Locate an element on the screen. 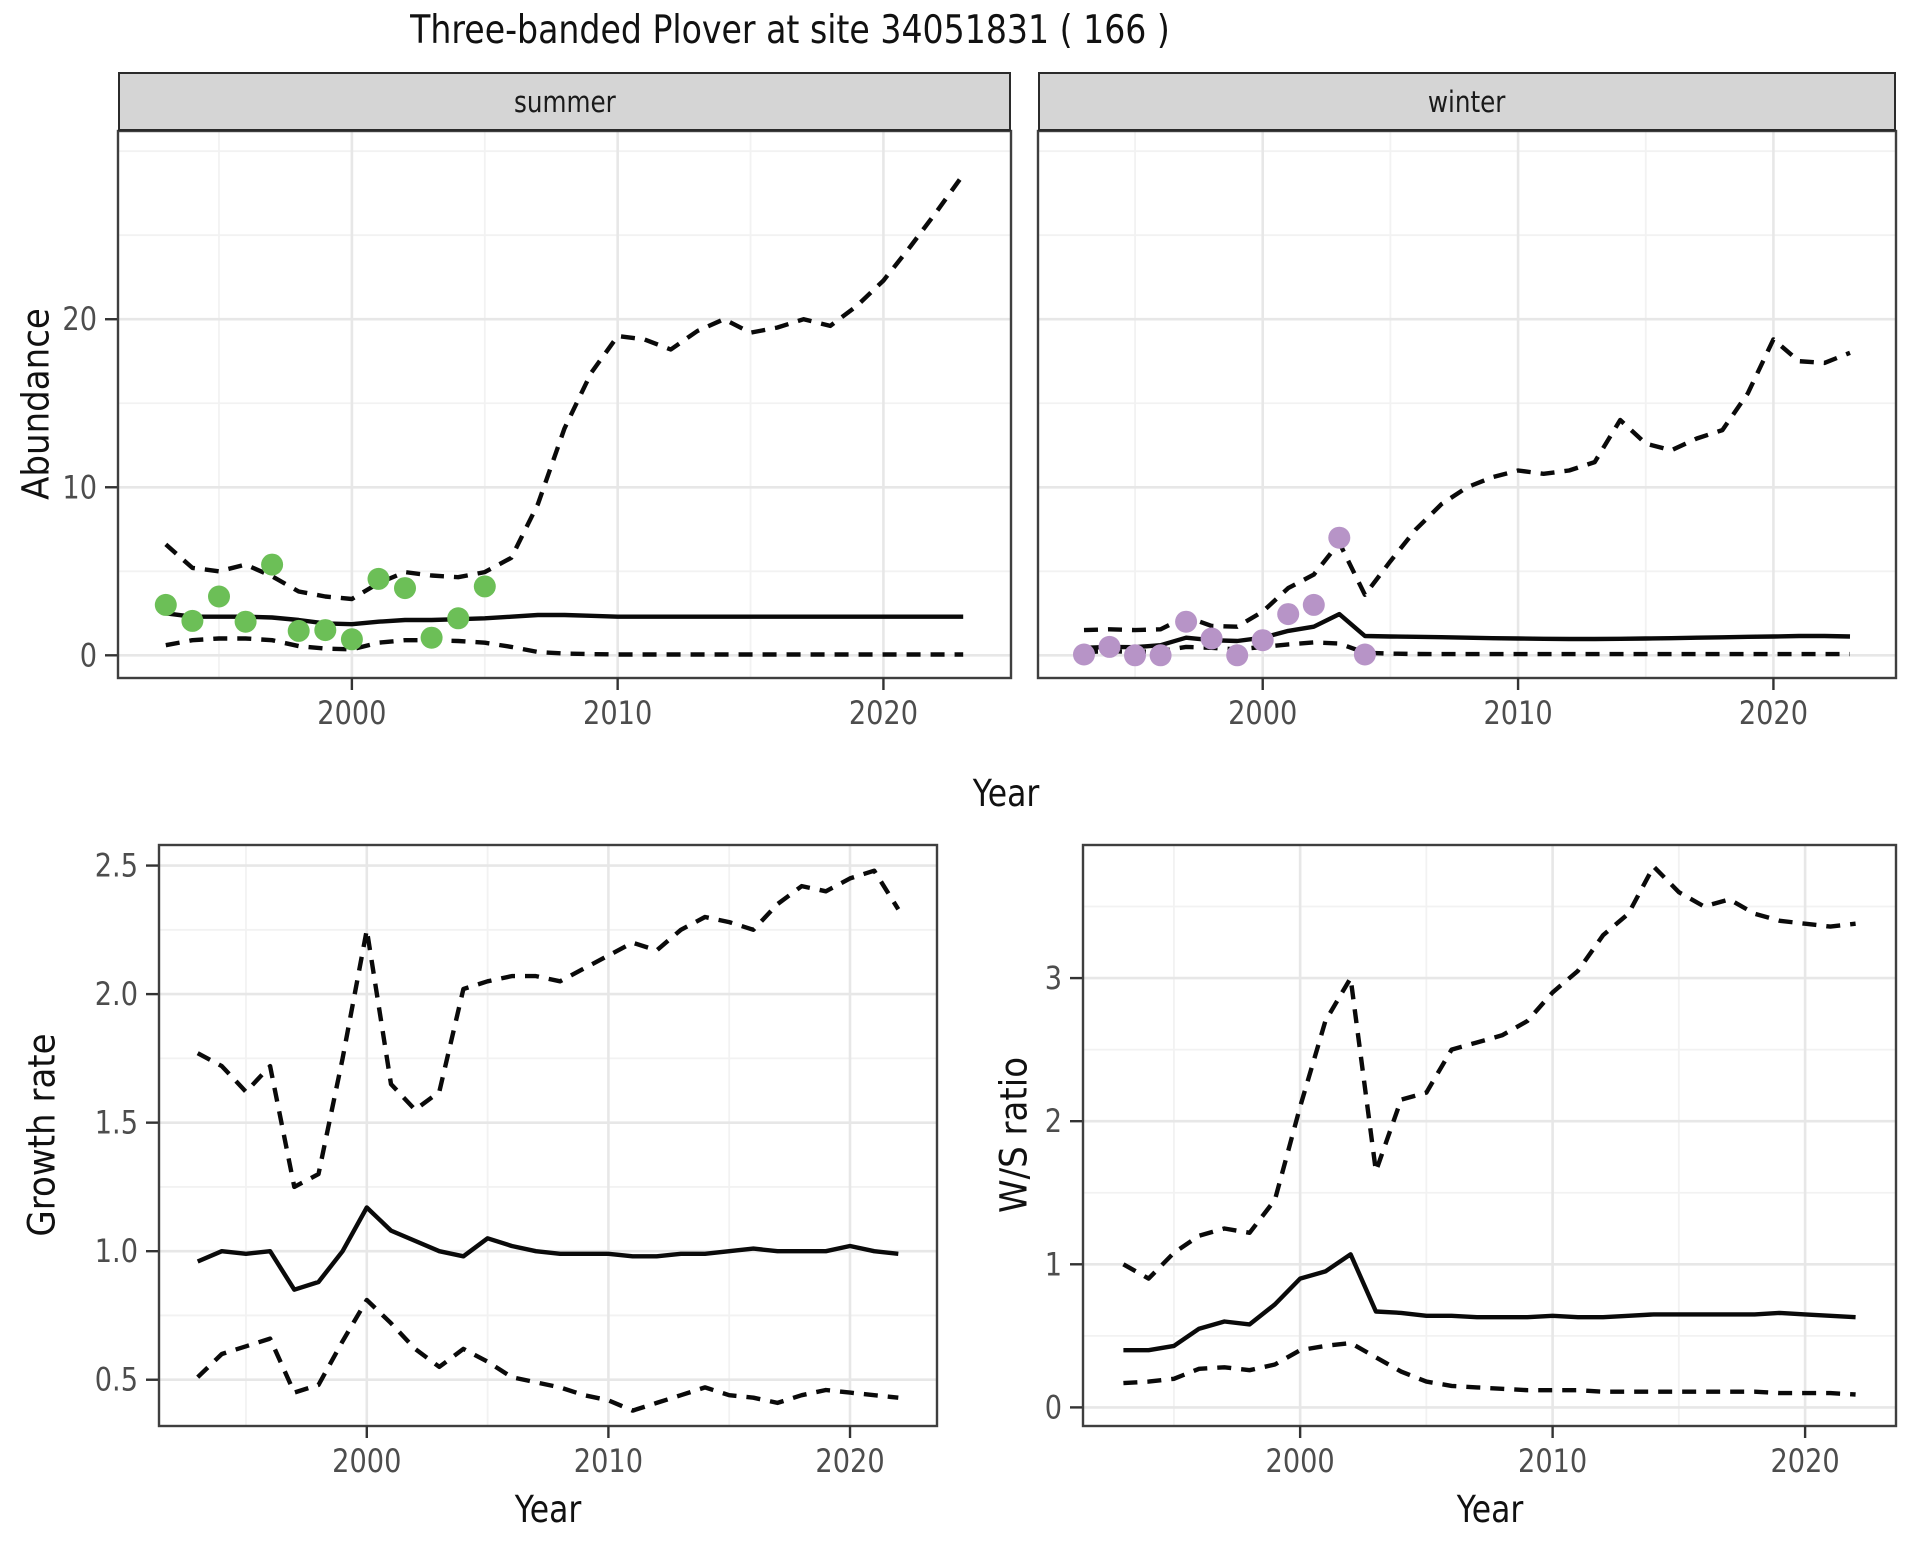 The height and width of the screenshot is (1560, 1920). y-tick-label: 20 is located at coordinates (79, 320).